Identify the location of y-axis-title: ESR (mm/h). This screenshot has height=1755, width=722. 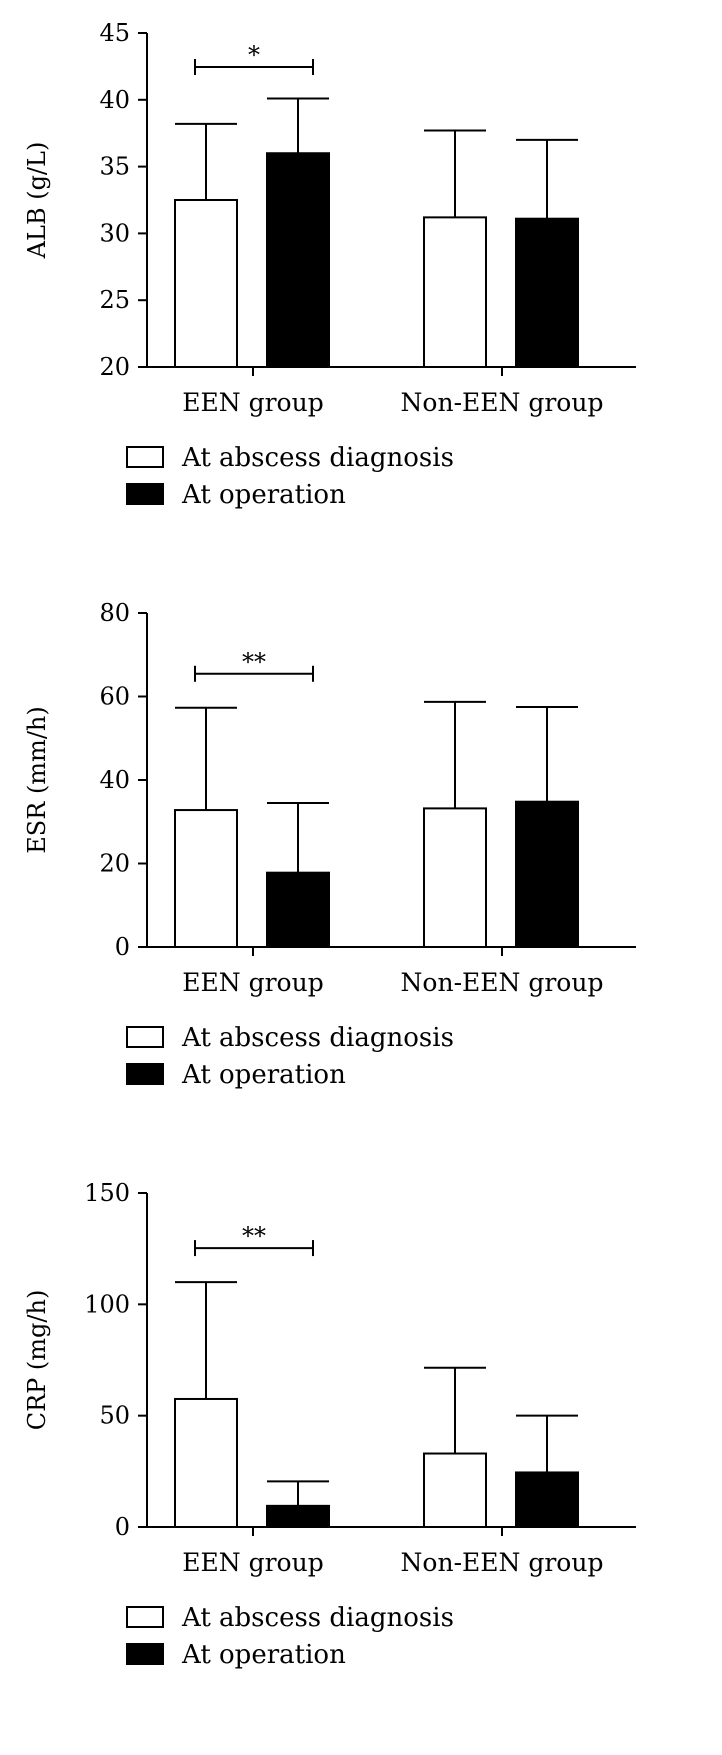
(37, 779).